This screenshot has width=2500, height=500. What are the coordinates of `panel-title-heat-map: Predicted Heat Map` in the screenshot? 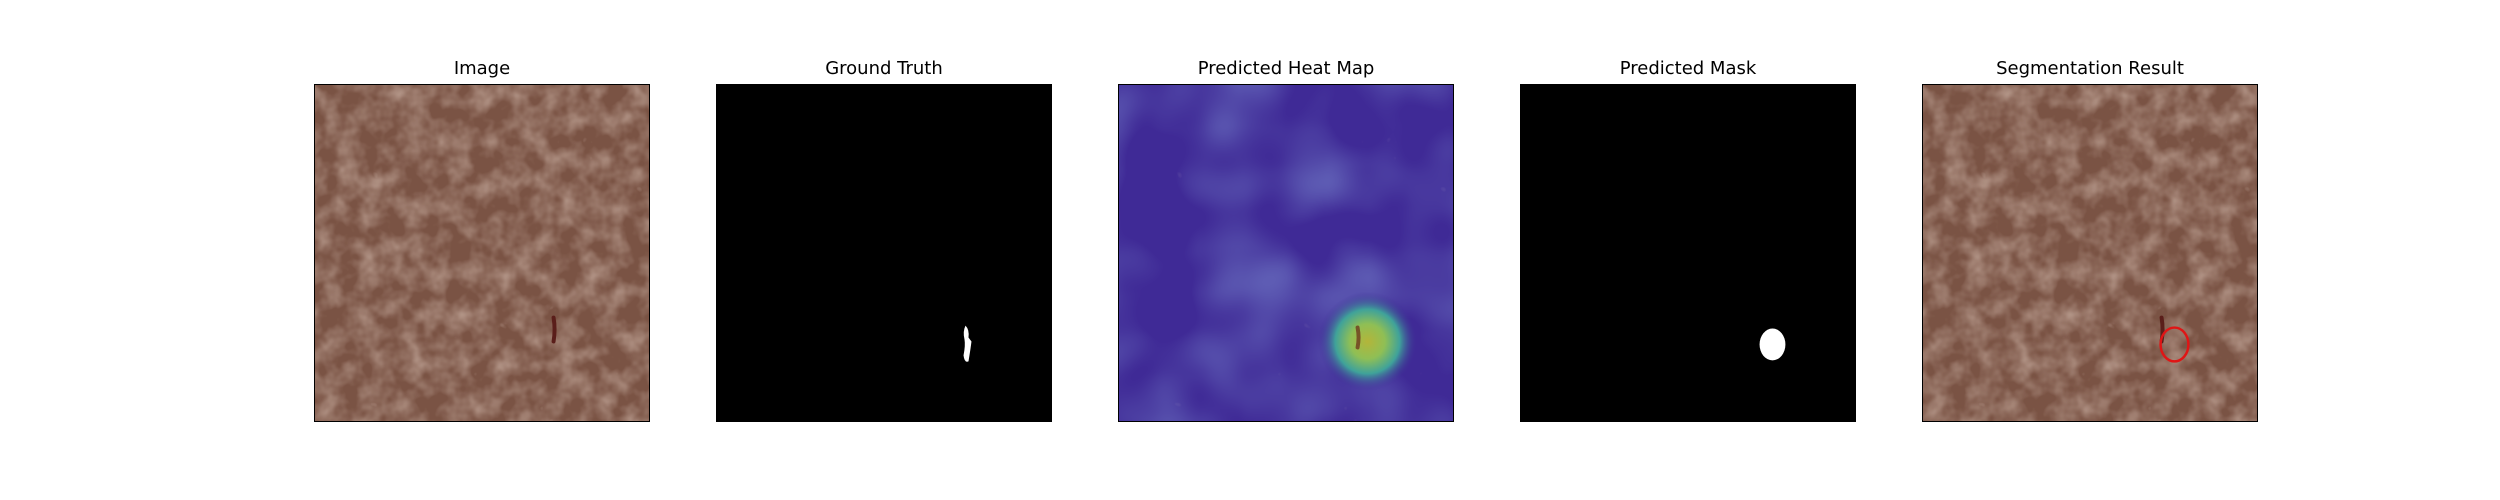 It's located at (1286, 68).